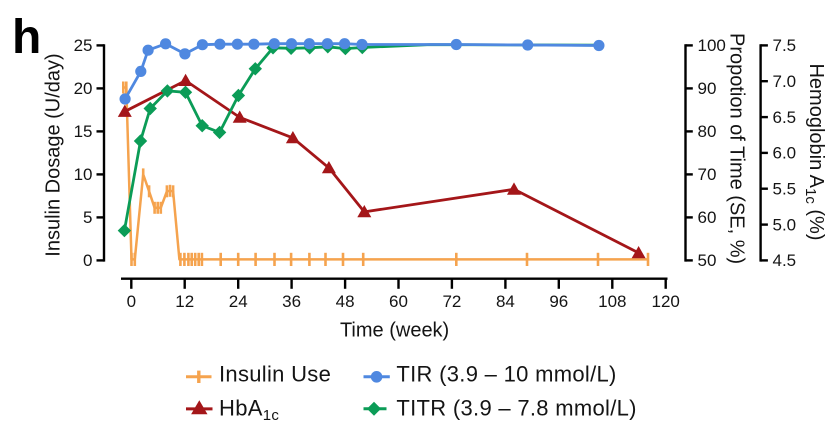  What do you see at coordinates (26, 37) in the screenshot?
I see `svg-text: h` at bounding box center [26, 37].